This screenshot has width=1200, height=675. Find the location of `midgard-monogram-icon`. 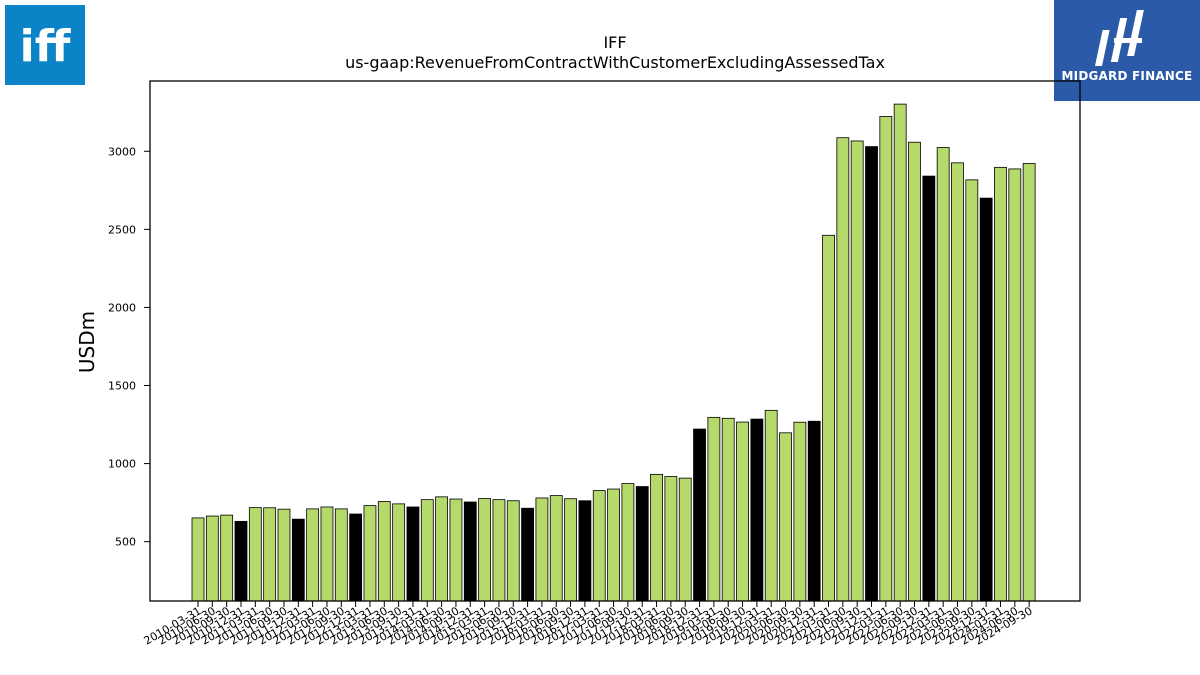

midgard-monogram-icon is located at coordinates (1119, 38).